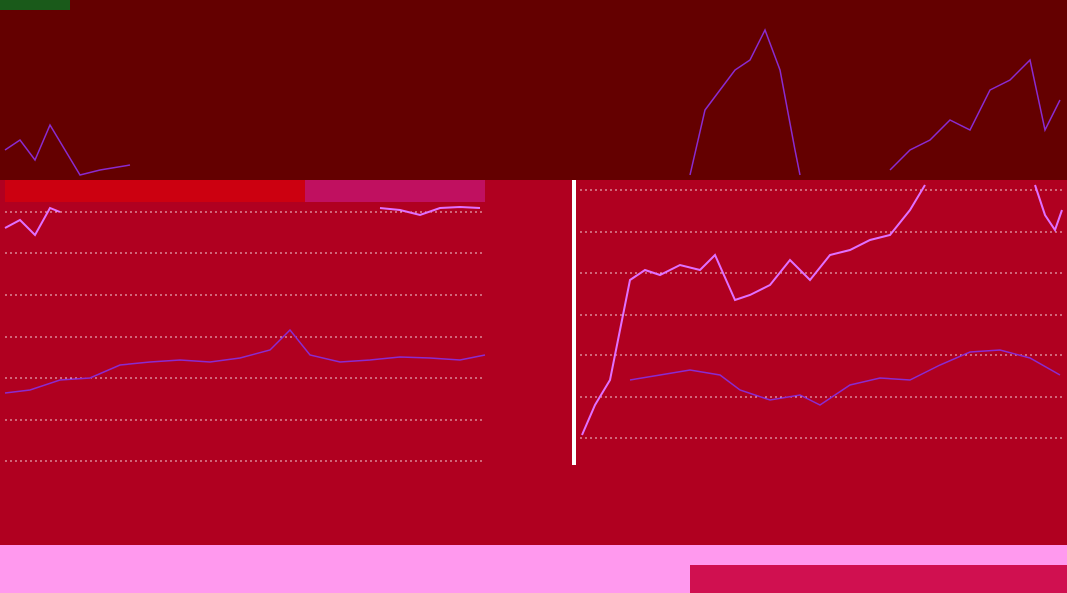 The height and width of the screenshot is (593, 1067). What do you see at coordinates (67, 149) in the screenshot?
I see `top-trace-left` at bounding box center [67, 149].